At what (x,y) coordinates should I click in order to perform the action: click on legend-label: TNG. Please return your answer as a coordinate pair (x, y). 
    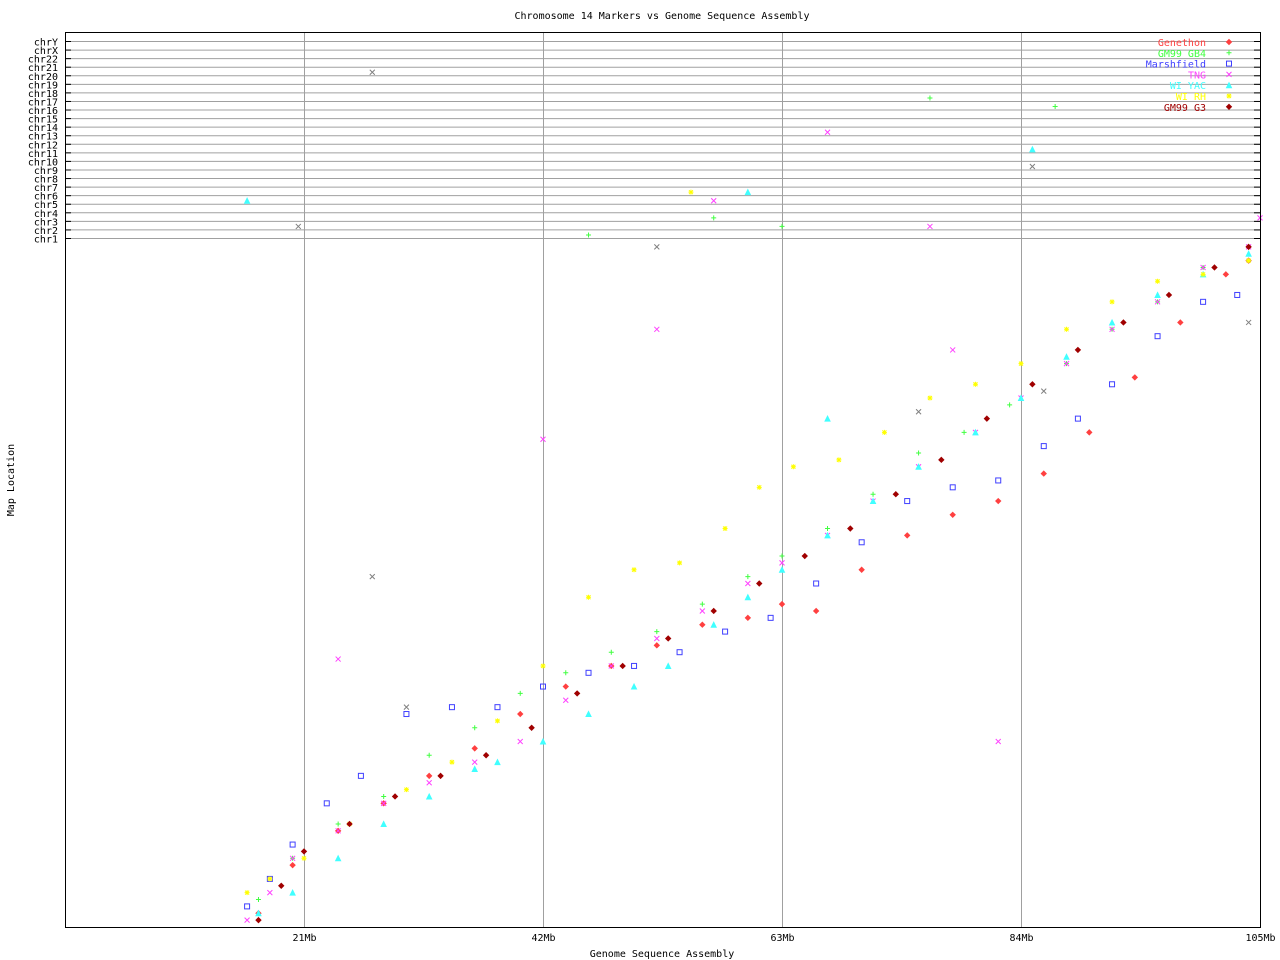
    Looking at the image, I should click on (1197, 75).